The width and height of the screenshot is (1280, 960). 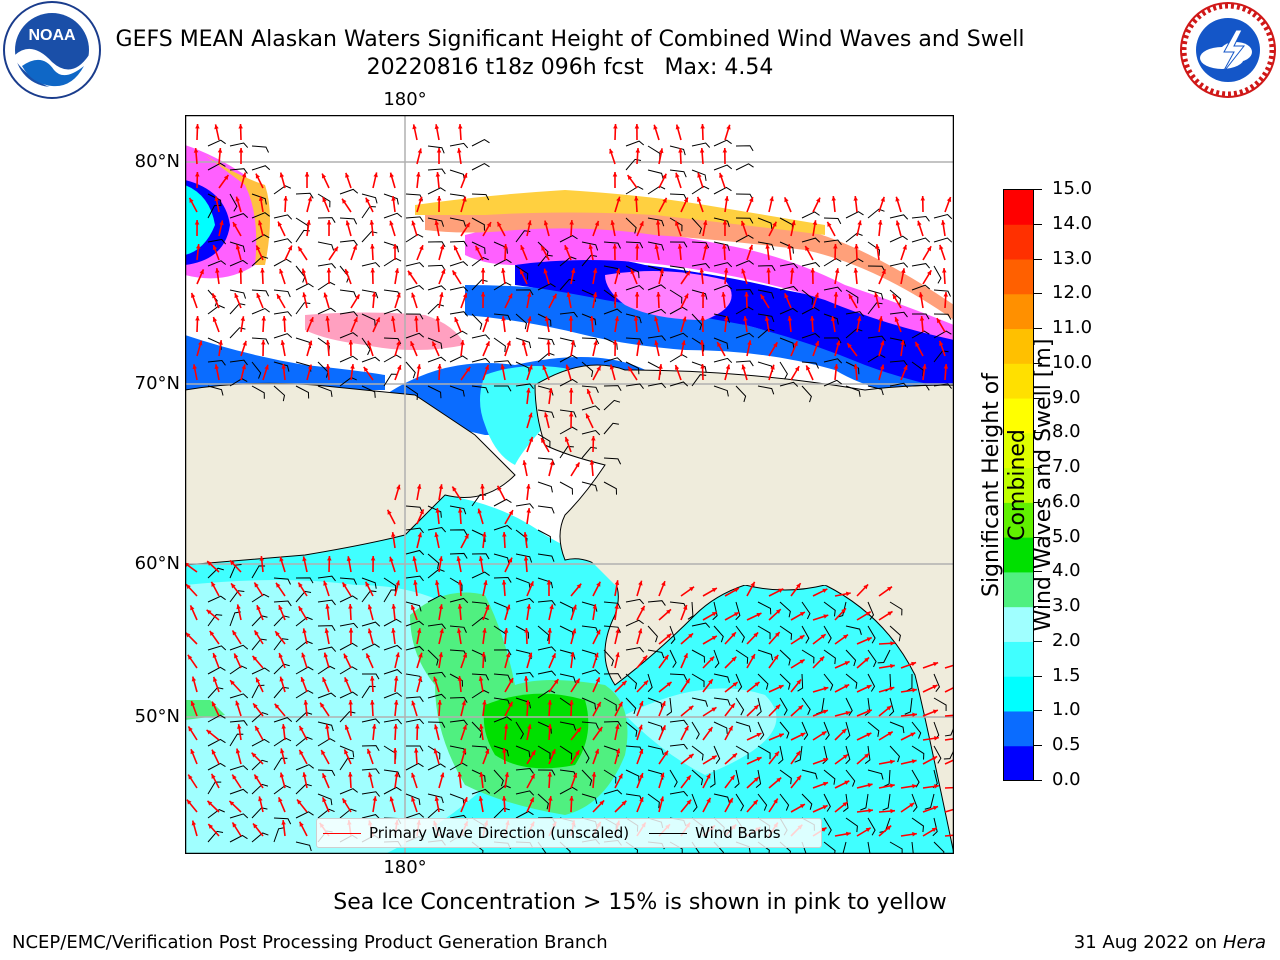 I want to click on legend-wave-swatch, so click(x=342, y=833).